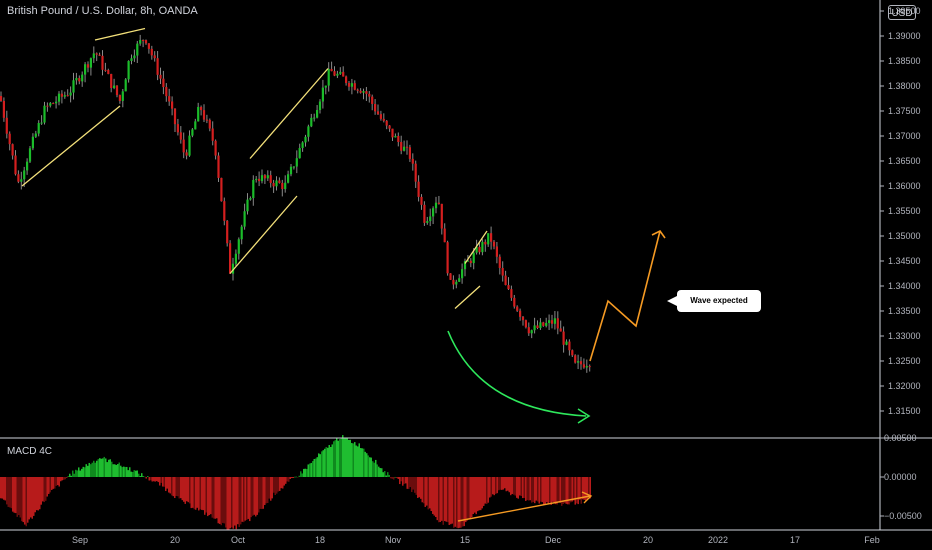  Describe the element at coordinates (295, 482) in the screenshot. I see `macd-pane` at that location.